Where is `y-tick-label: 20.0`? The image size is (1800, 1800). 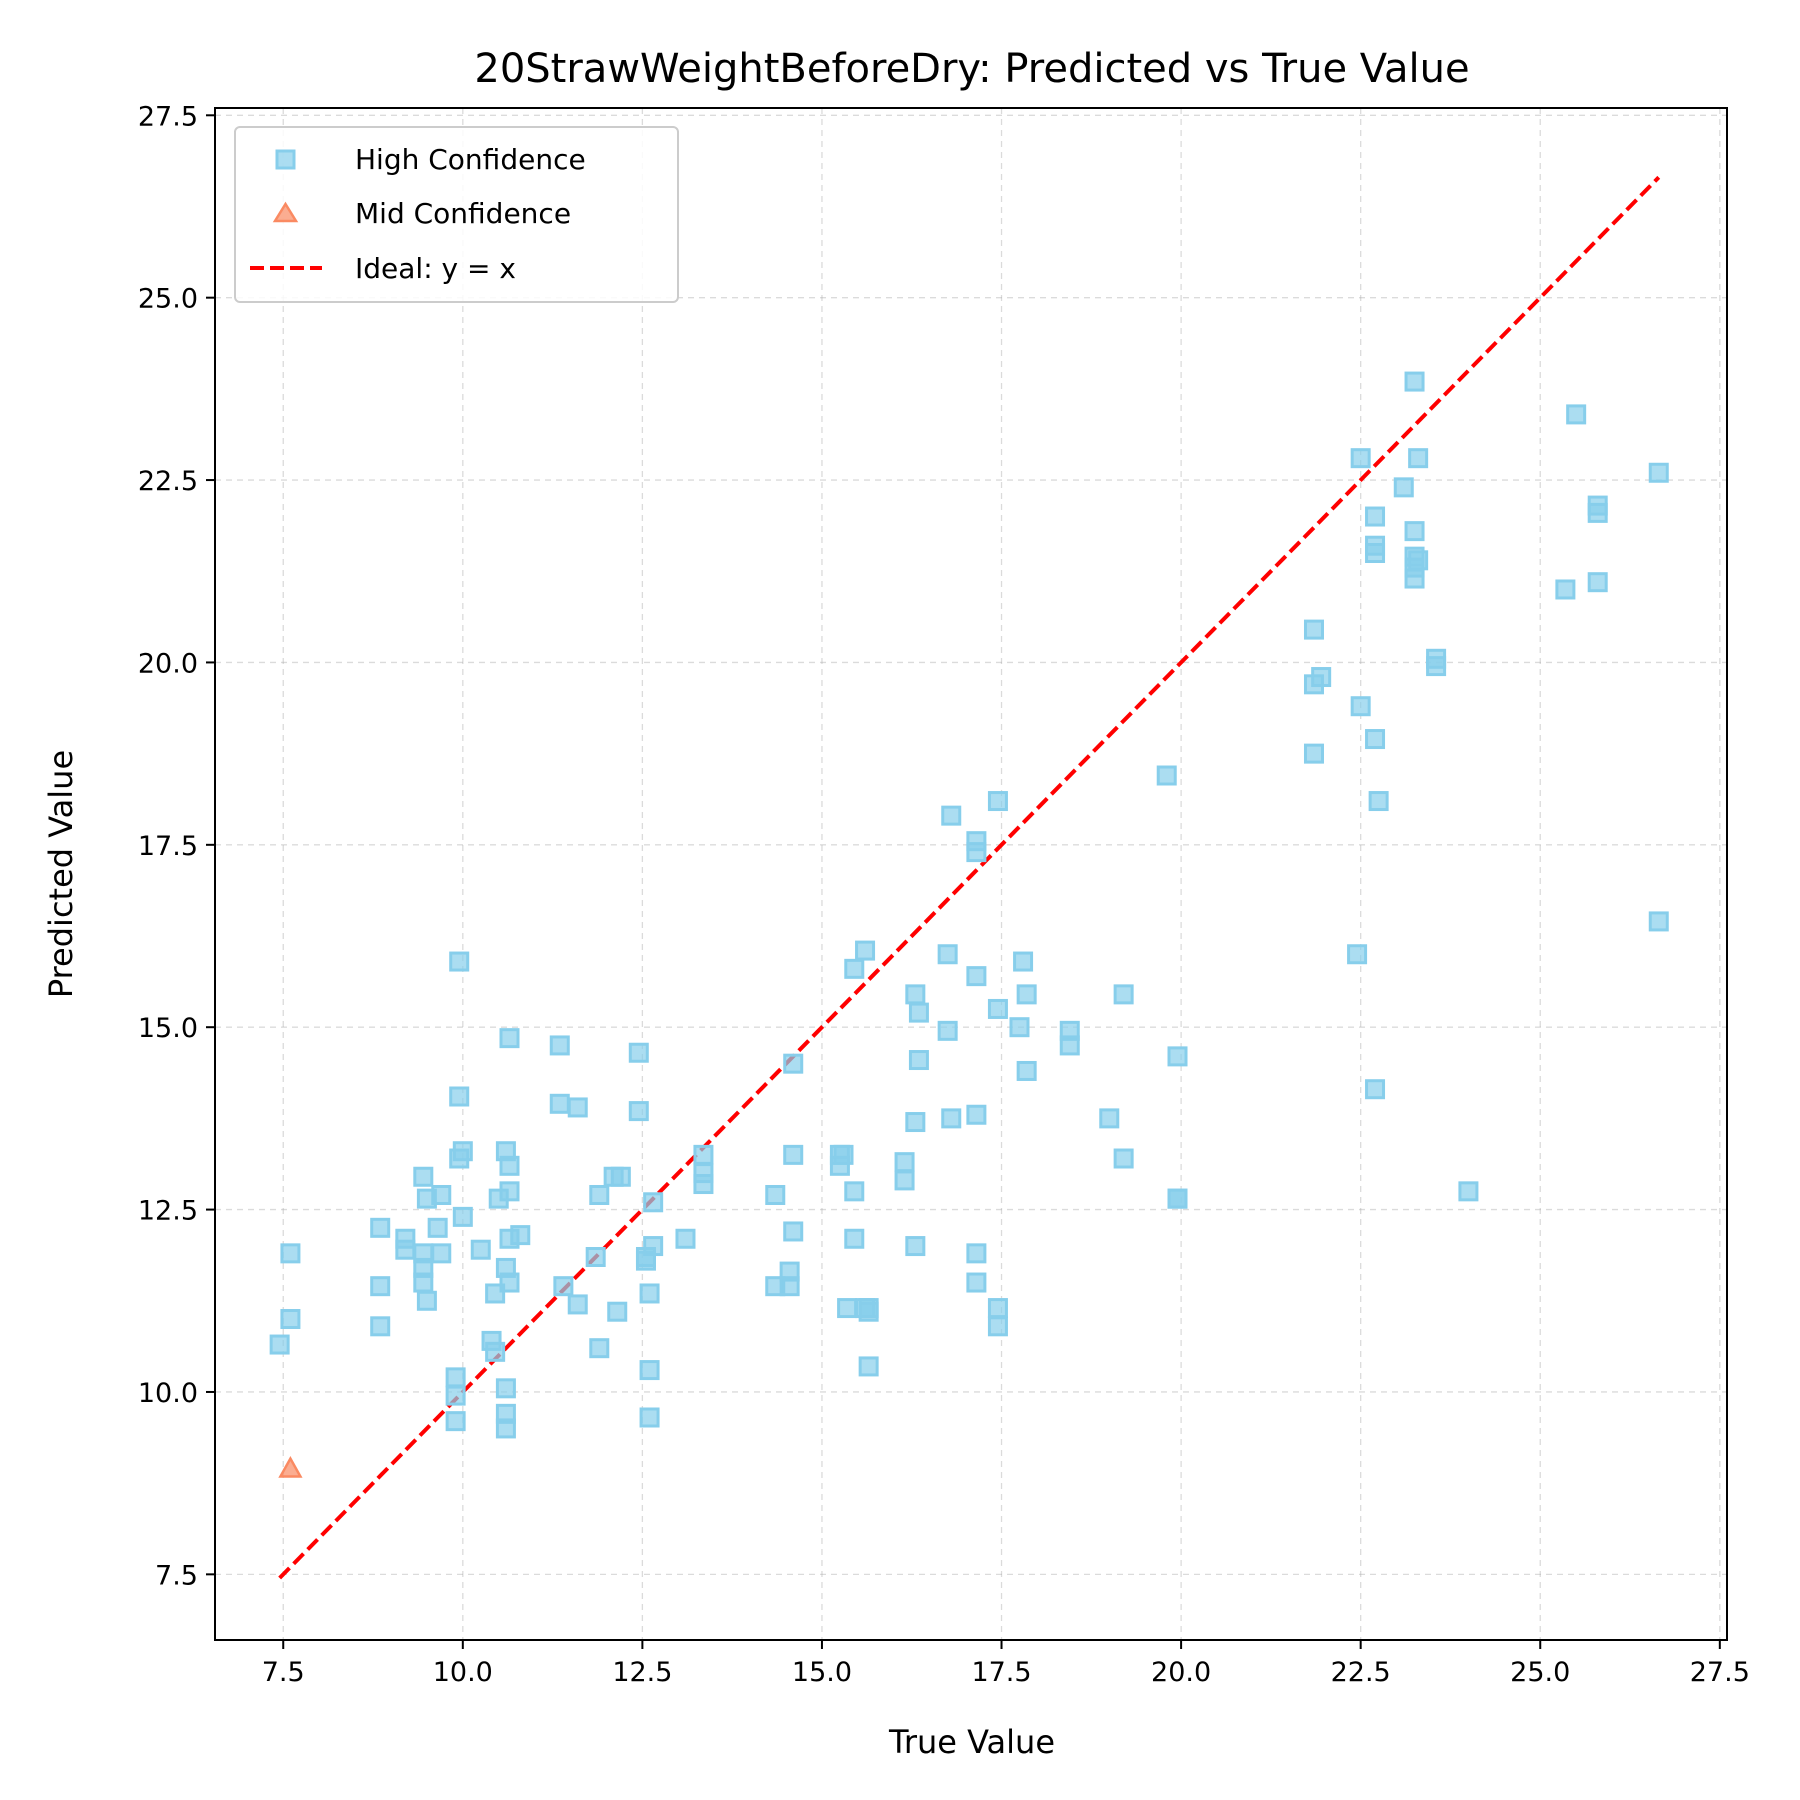 y-tick-label: 20.0 is located at coordinates (168, 663).